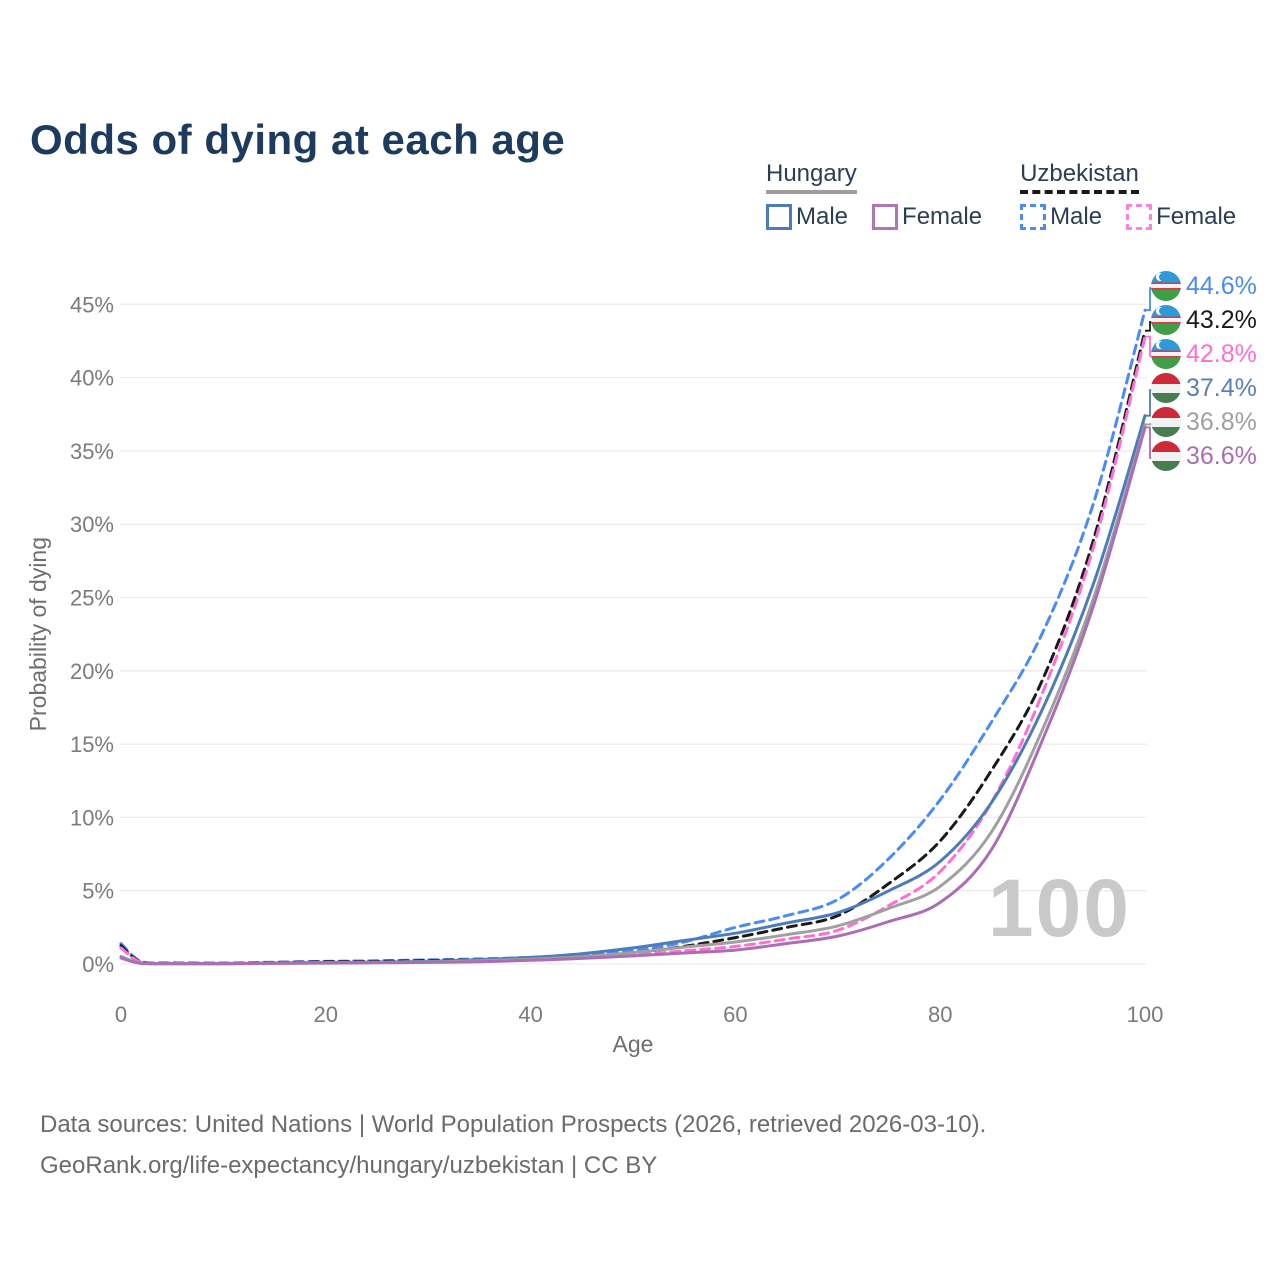 The image size is (1280, 1280). Describe the element at coordinates (1033, 217) in the screenshot. I see `legend-swatch-uzbekistan-male` at that location.